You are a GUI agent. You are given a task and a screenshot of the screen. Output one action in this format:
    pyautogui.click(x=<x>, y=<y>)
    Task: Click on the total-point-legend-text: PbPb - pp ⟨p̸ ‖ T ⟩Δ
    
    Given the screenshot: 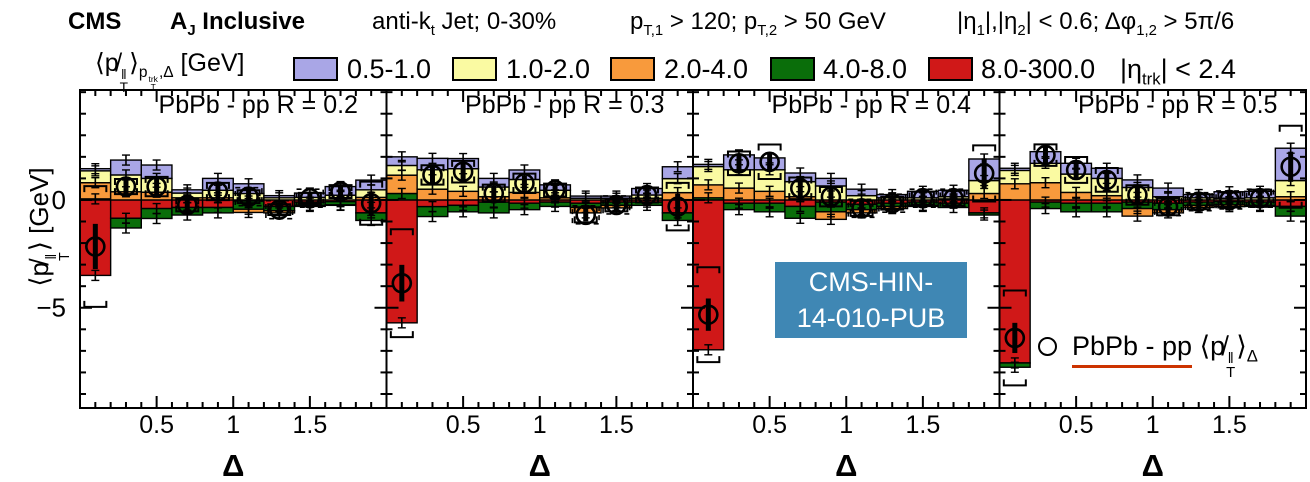 What is the action you would take?
    pyautogui.click(x=1165, y=356)
    